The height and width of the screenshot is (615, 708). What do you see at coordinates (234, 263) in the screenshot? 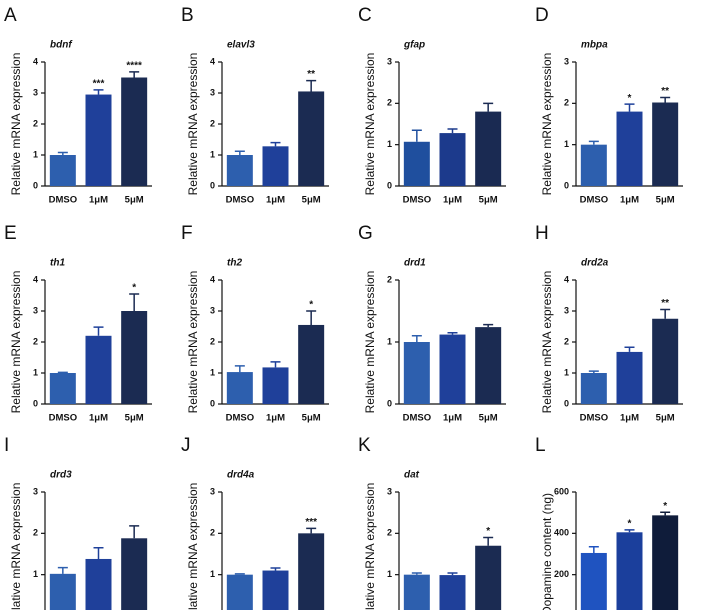
I see `gene-title: th2` at bounding box center [234, 263].